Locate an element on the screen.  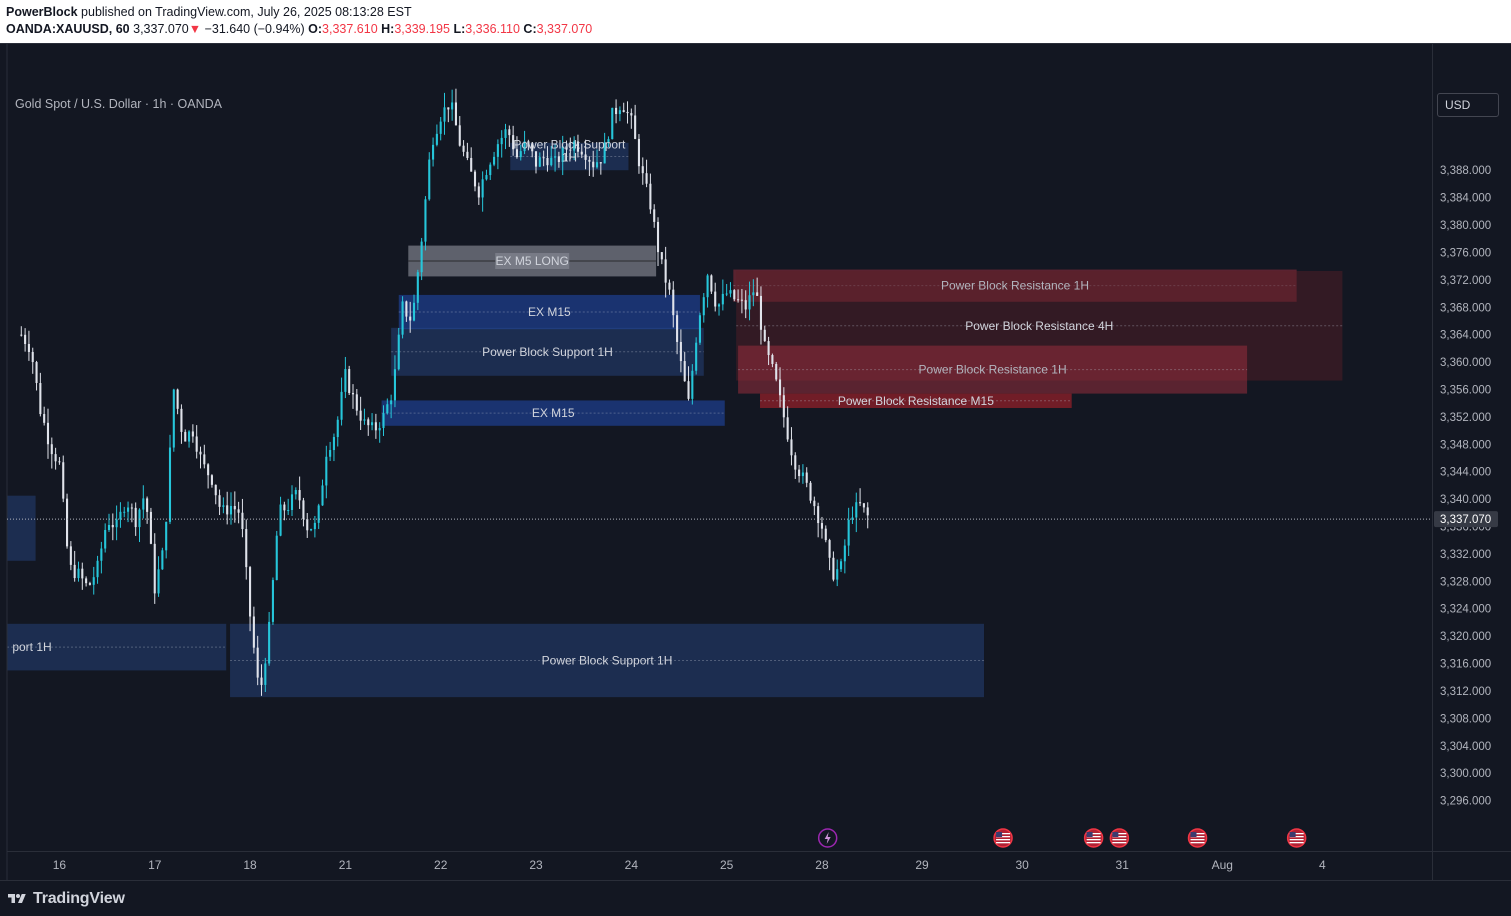
tradingview-logo-text: TradingView is located at coordinates (79, 898).